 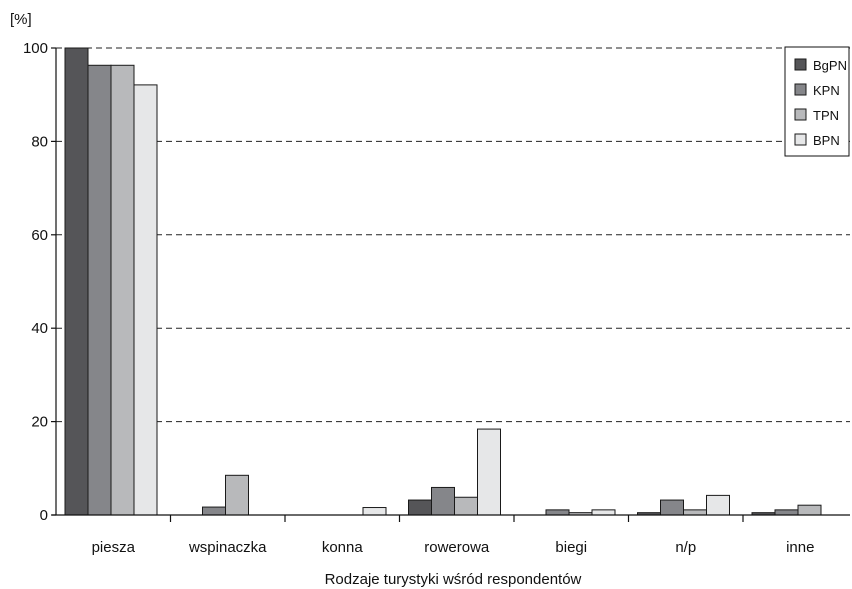 What do you see at coordinates (457, 547) in the screenshot?
I see `x-tick-label: rowerowa` at bounding box center [457, 547].